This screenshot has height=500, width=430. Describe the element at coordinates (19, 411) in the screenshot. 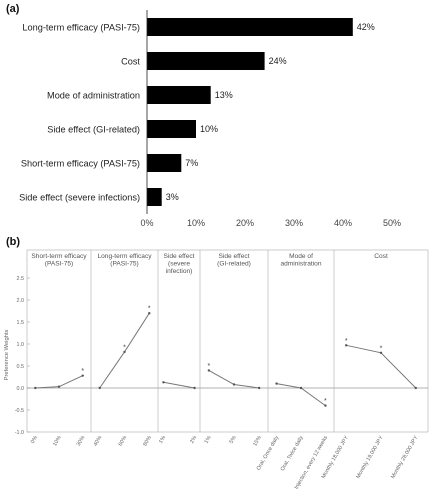

I see `y-tick-label: -0.5` at that location.